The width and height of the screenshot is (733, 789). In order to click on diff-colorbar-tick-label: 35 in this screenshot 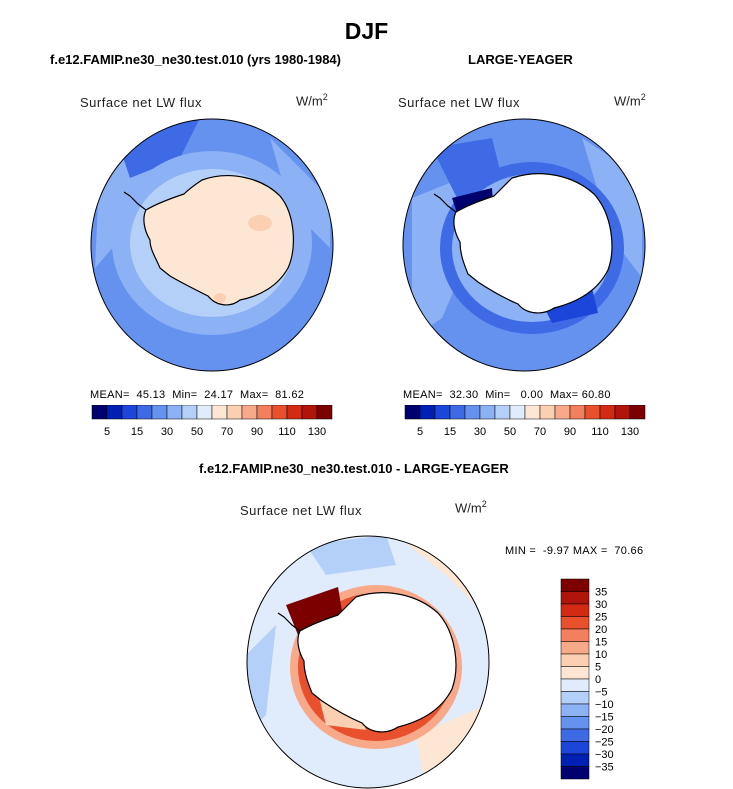, I will do `click(601, 593)`.